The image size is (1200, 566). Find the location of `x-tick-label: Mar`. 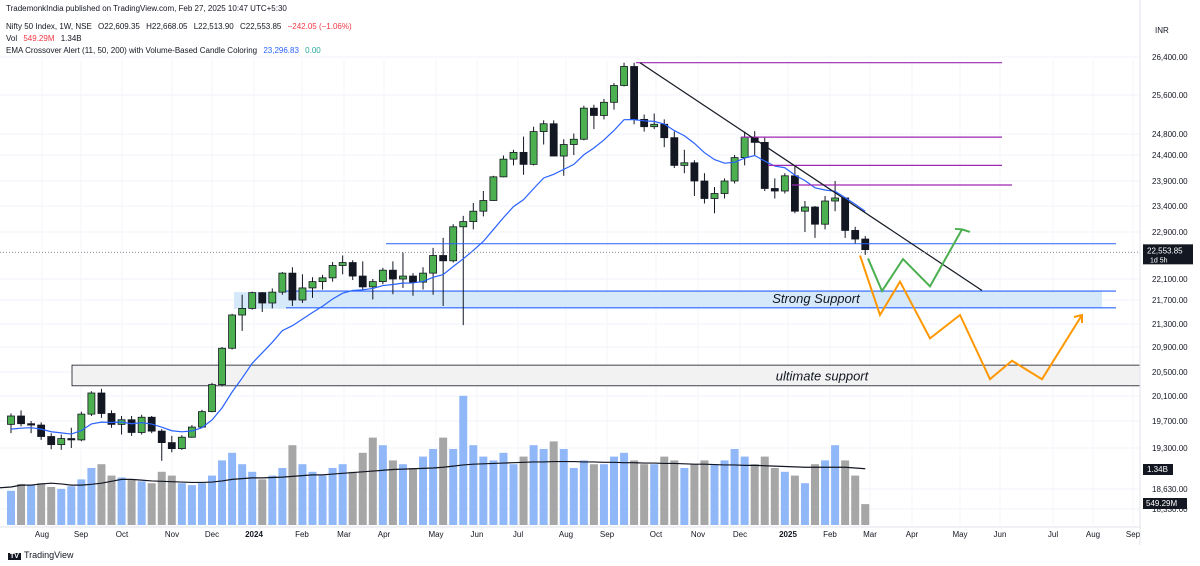

x-tick-label: Mar is located at coordinates (870, 534).